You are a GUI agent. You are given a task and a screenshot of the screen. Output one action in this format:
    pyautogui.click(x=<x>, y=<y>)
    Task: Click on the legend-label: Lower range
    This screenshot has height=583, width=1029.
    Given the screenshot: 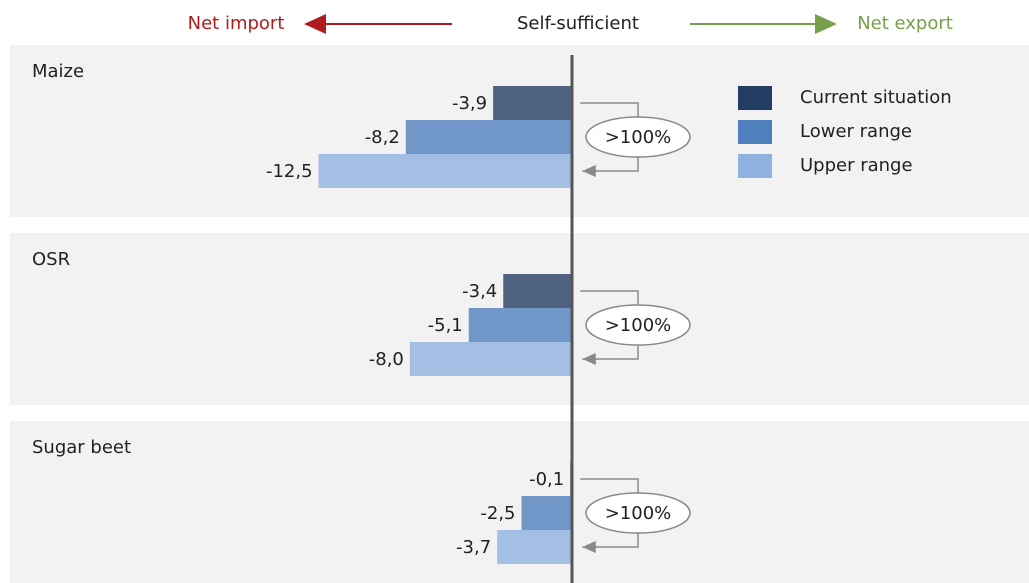 What is the action you would take?
    pyautogui.click(x=856, y=131)
    